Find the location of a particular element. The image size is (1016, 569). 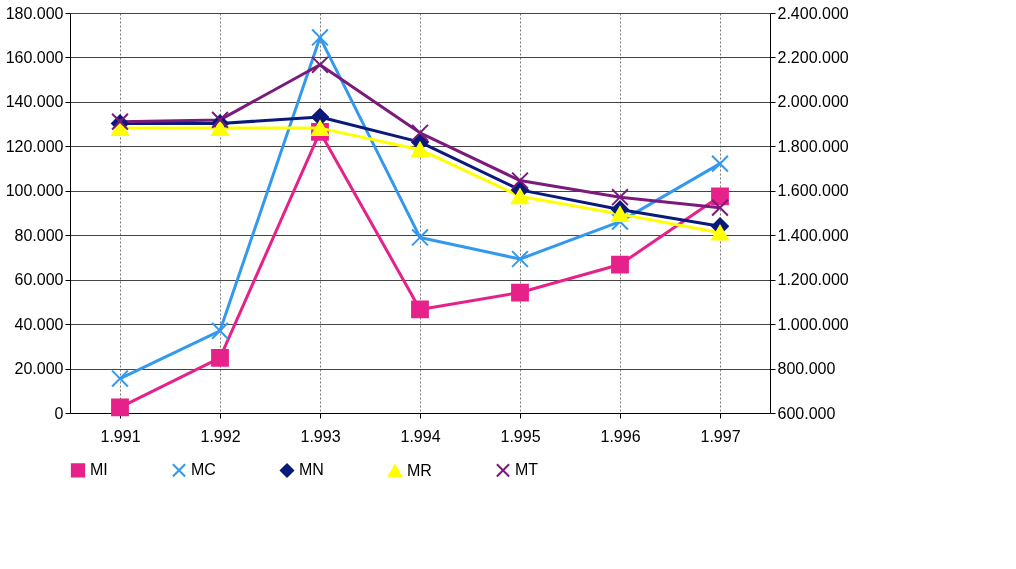

y-tick-label: 20.000 is located at coordinates (39, 369).